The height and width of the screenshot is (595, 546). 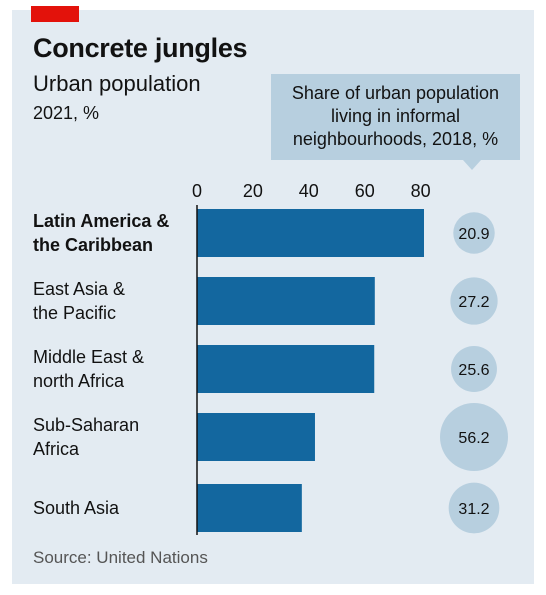 I want to click on bubble-value-label: 31.2, so click(x=473, y=509).